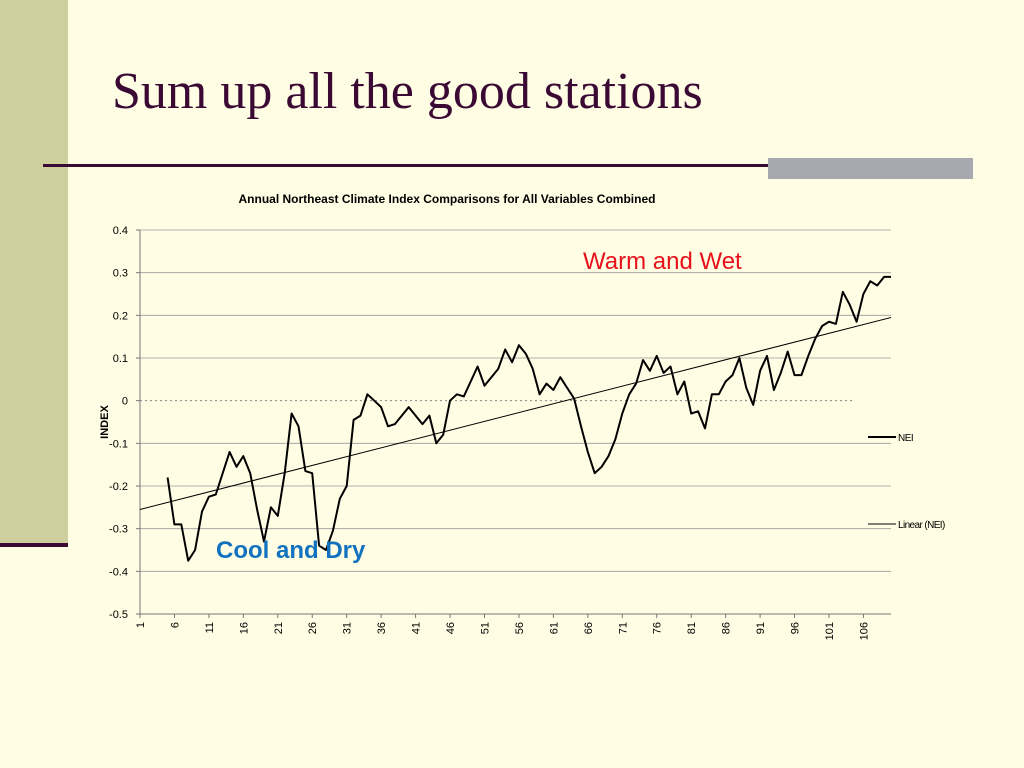  I want to click on y-tick-label: 0.4, so click(120, 231).